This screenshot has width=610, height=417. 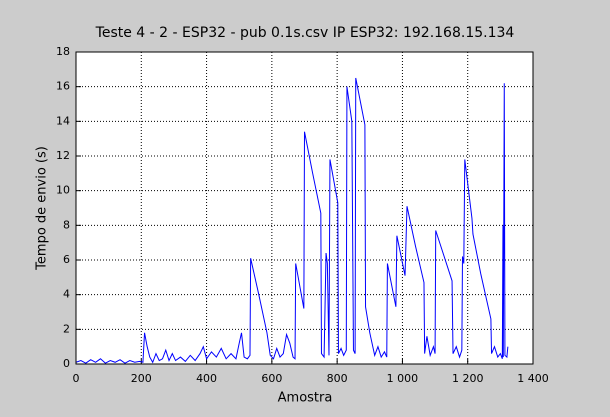 What do you see at coordinates (337, 378) in the screenshot?
I see `x-tick-label: 800` at bounding box center [337, 378].